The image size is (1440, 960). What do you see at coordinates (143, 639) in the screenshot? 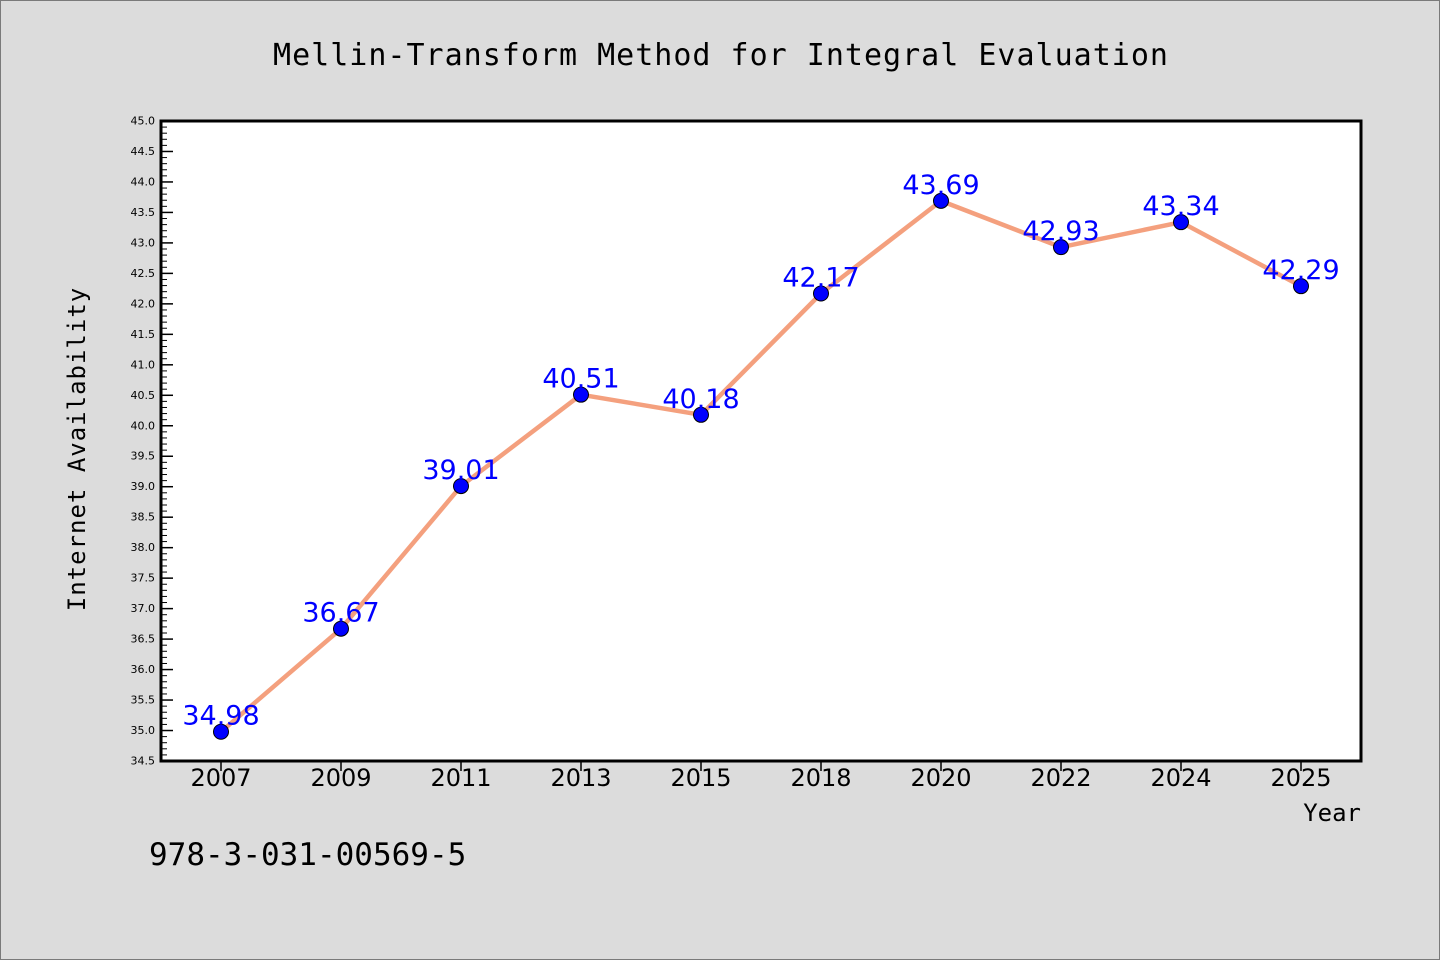
I see `y-tick-label: 36.5` at bounding box center [143, 639].